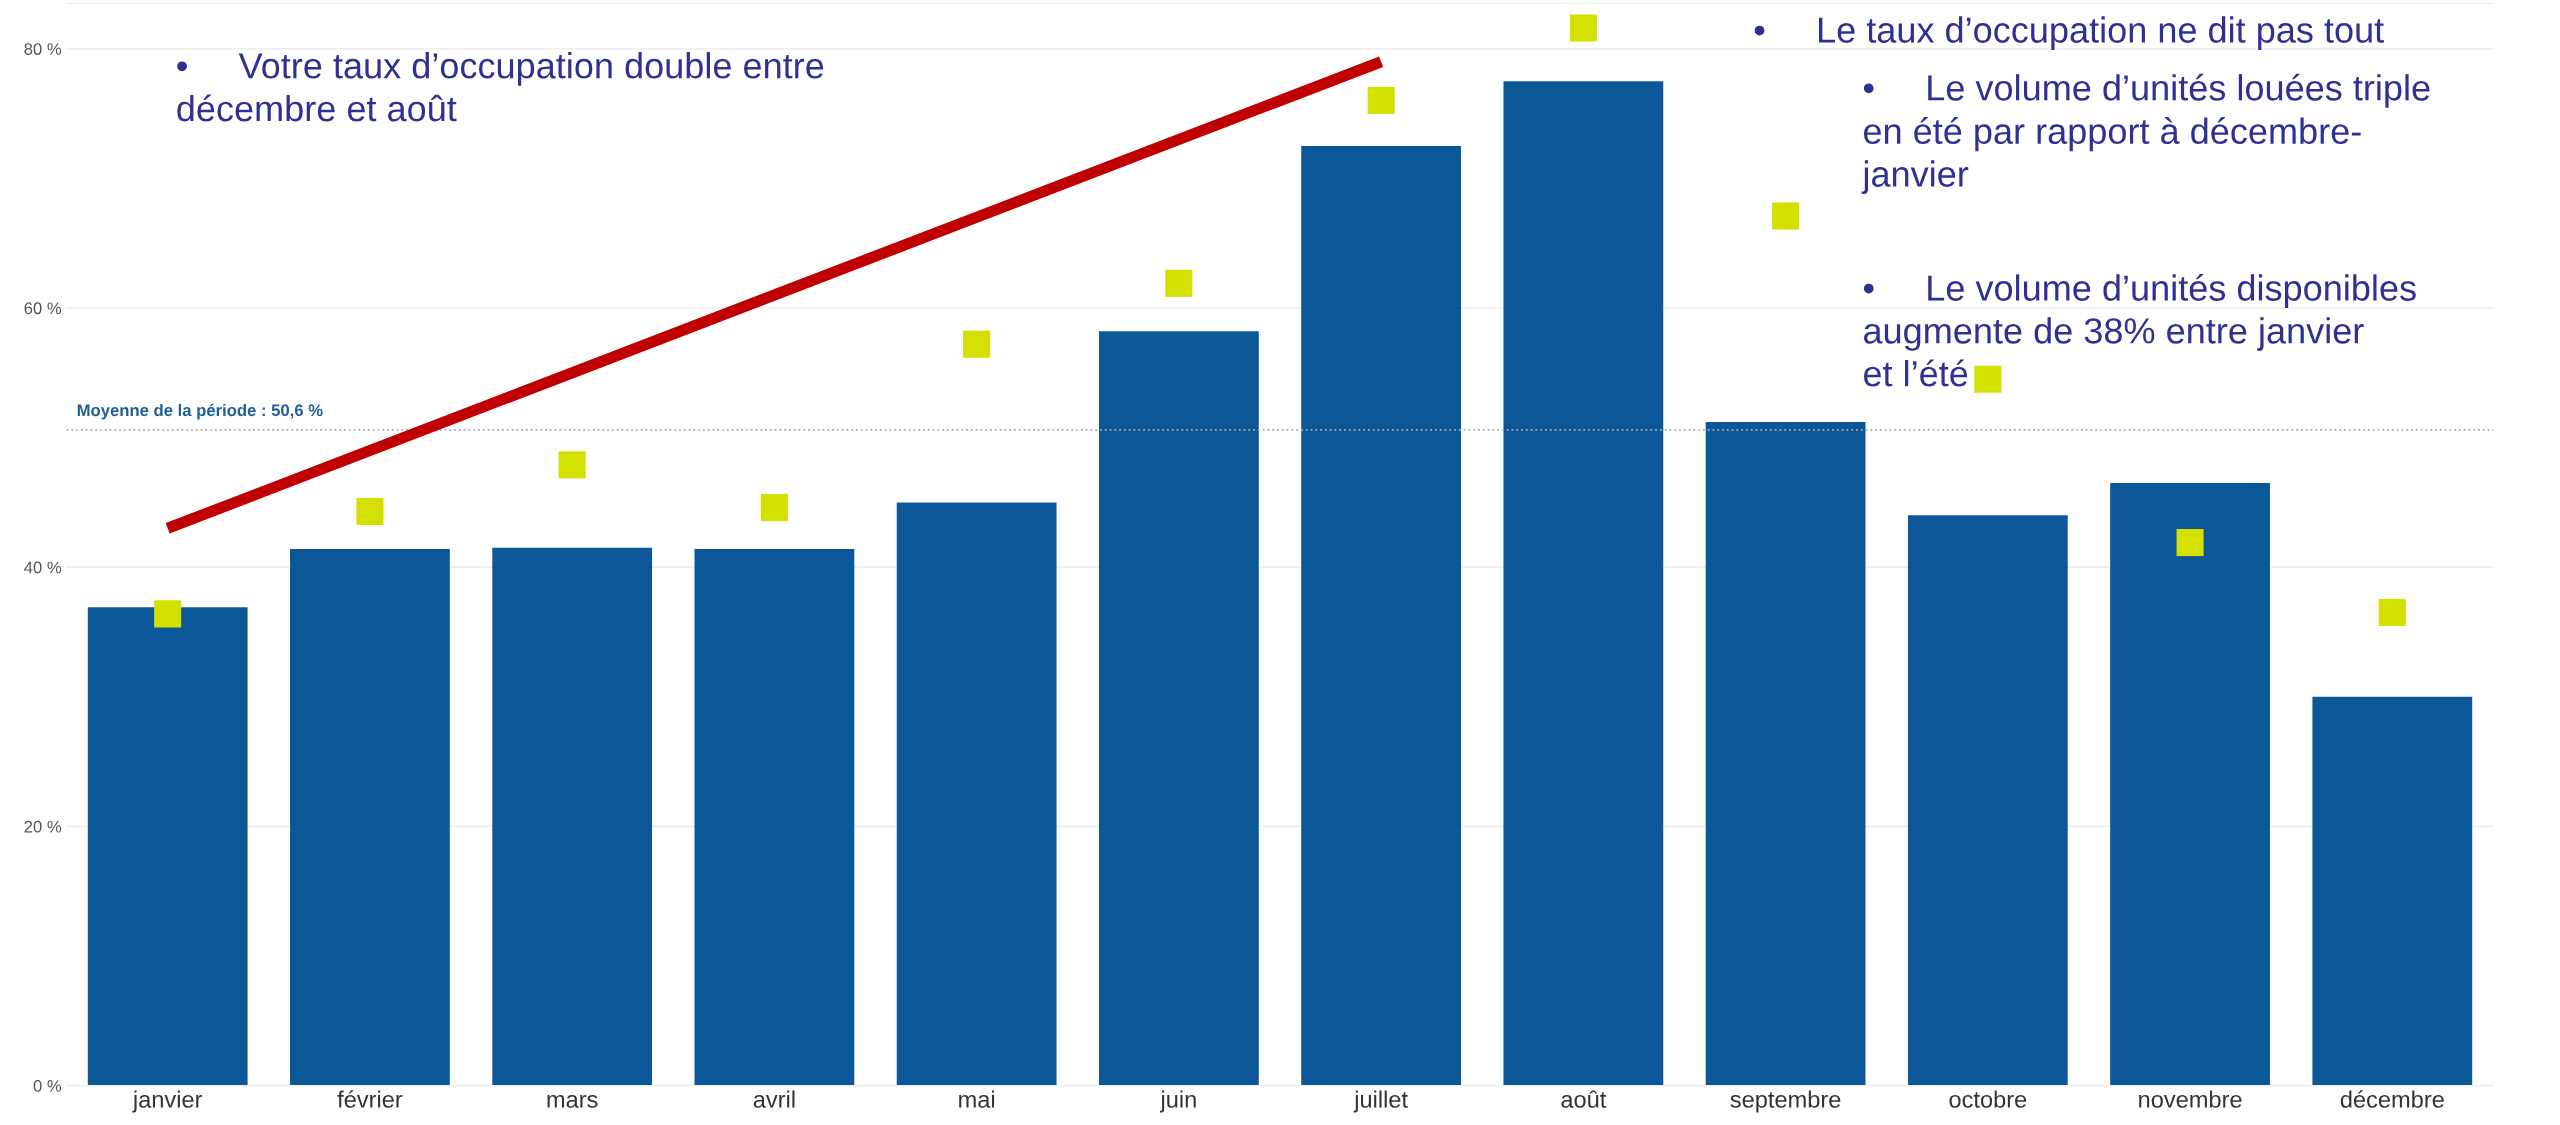 The image size is (2560, 1125). I want to click on x-tick-label: mai, so click(977, 1099).